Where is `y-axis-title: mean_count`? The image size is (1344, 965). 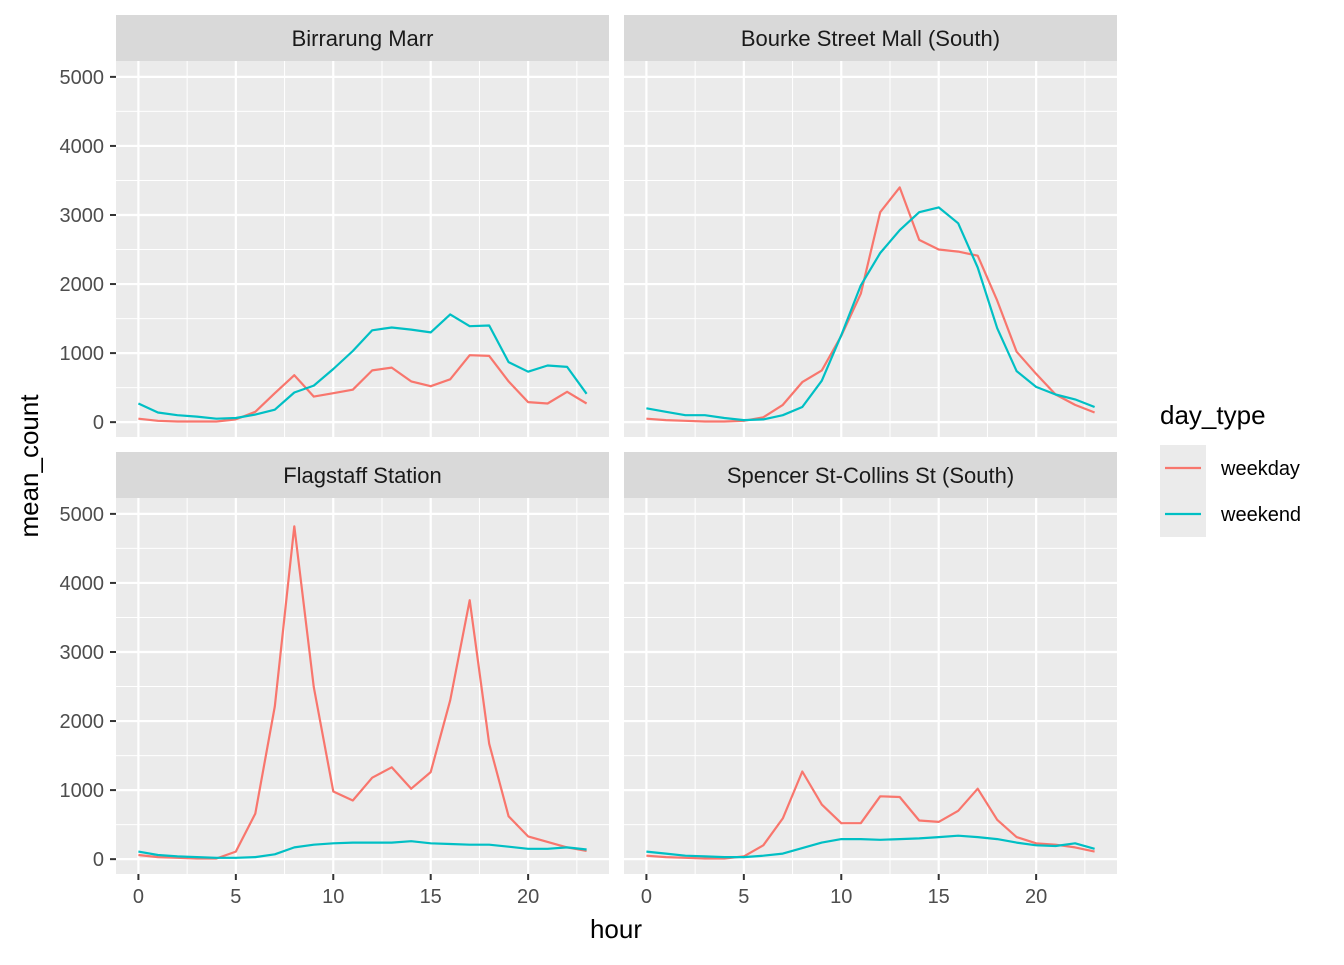
y-axis-title: mean_count is located at coordinates (29, 466).